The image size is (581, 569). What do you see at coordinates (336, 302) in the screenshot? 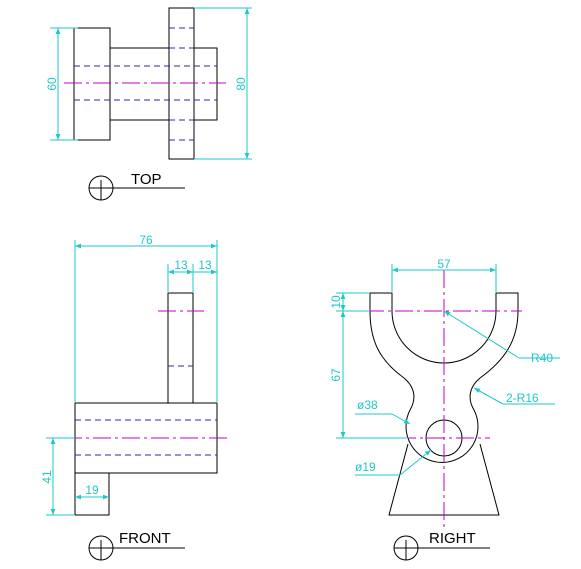
I see `right-dim-top: 10` at bounding box center [336, 302].